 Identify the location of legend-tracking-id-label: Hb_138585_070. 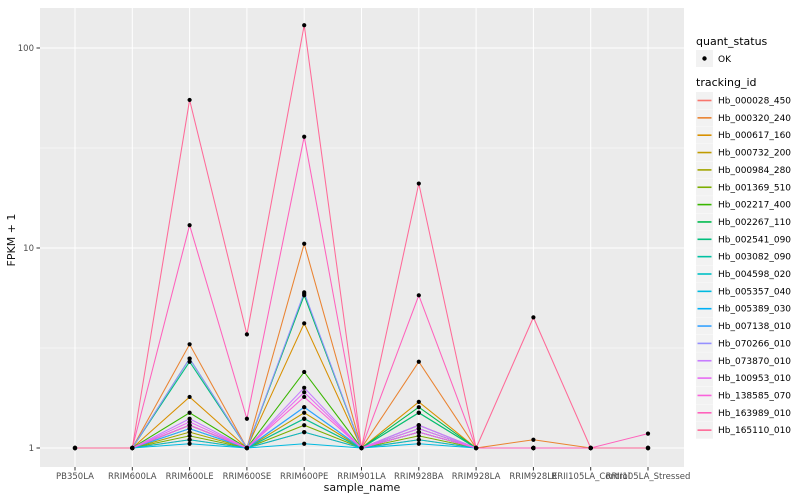
(754, 396).